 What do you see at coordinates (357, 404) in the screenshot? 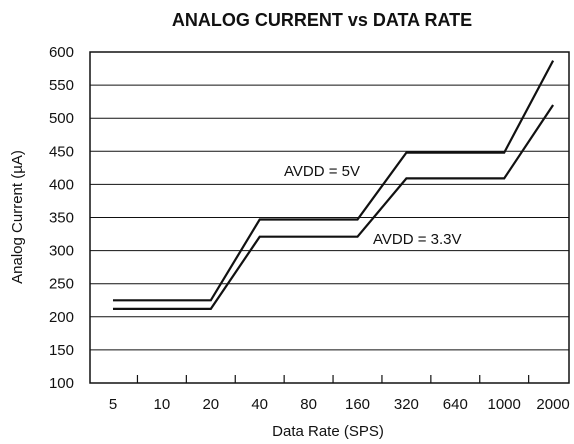
I see `x-tick-label: 160` at bounding box center [357, 404].